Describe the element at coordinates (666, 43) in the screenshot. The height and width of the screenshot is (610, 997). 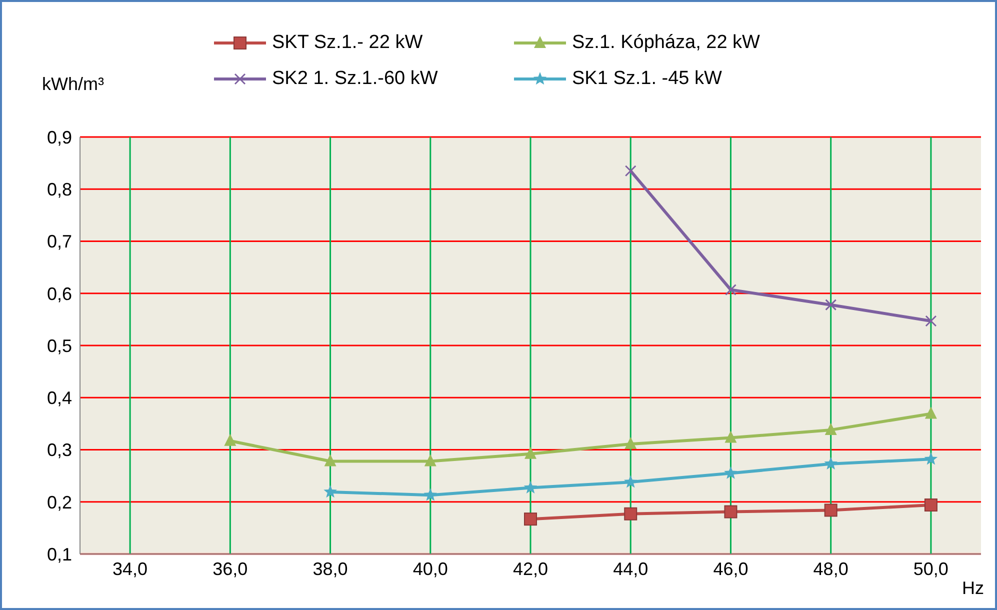
I see `legend-label: Sz.1. Kópháza, 22 kW` at that location.